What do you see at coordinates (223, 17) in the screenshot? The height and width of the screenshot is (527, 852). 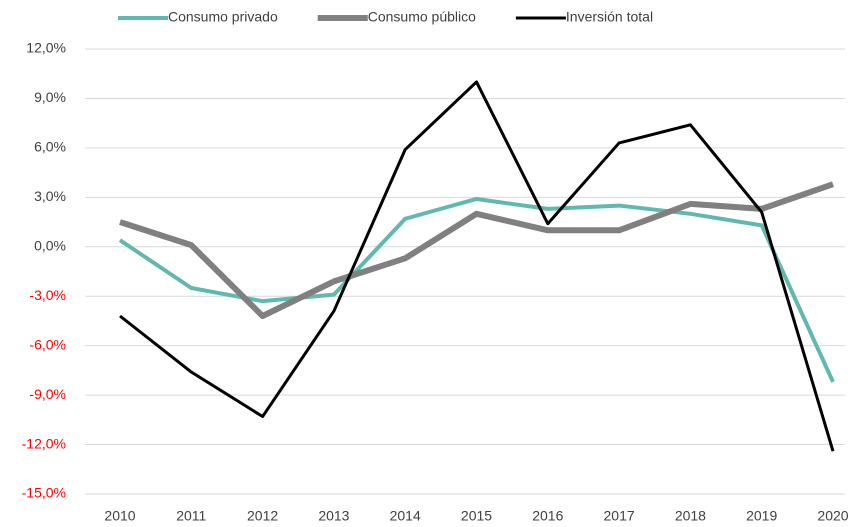 I see `legend-label: Consumo privado` at bounding box center [223, 17].